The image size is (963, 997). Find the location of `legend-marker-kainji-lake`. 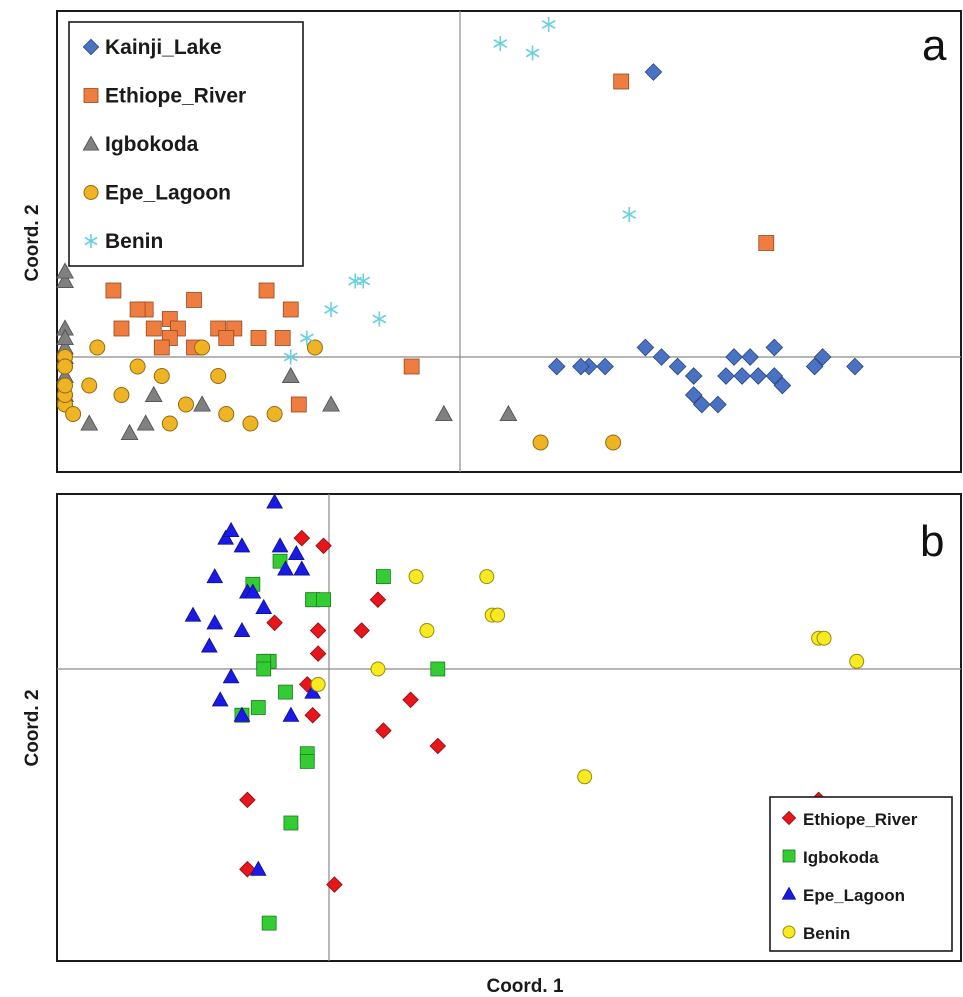

legend-marker-kainji-lake is located at coordinates (91, 47).